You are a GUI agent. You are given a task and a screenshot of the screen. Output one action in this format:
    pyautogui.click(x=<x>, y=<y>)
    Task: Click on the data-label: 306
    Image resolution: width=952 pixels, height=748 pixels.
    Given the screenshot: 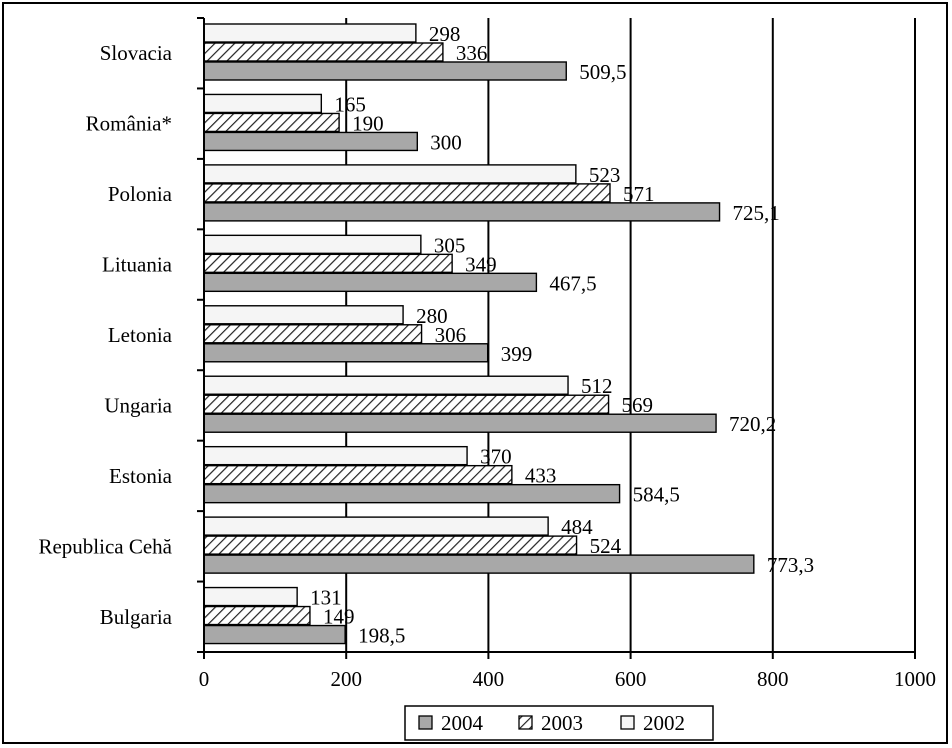 What is the action you would take?
    pyautogui.click(x=451, y=335)
    